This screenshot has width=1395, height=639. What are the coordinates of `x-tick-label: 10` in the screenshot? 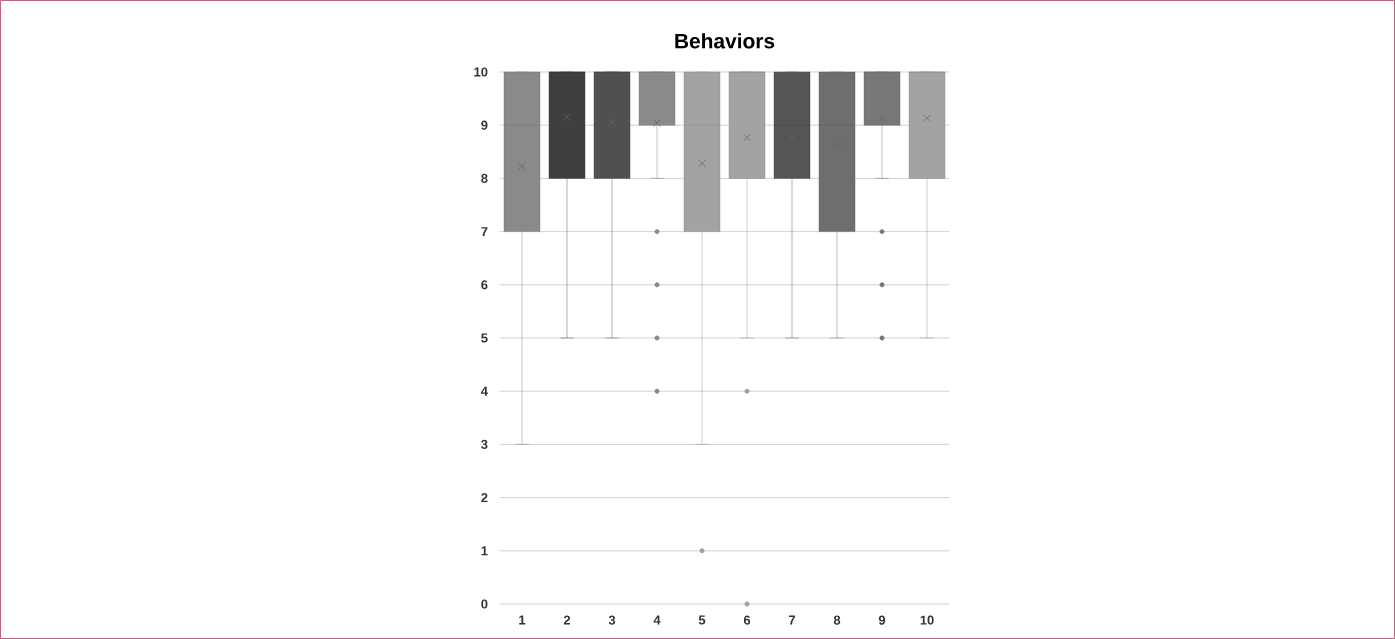 It's located at (927, 620).